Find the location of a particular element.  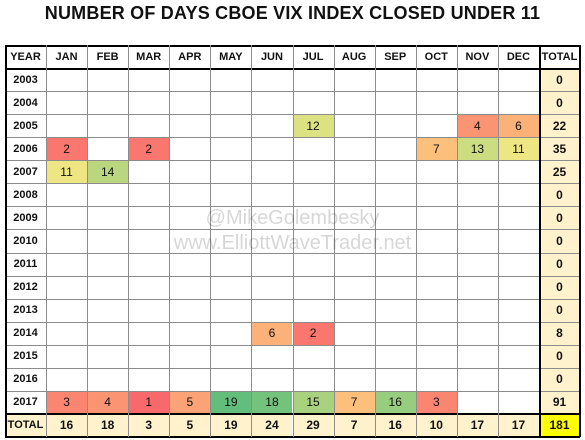

year-label: 2003 is located at coordinates (25, 79).